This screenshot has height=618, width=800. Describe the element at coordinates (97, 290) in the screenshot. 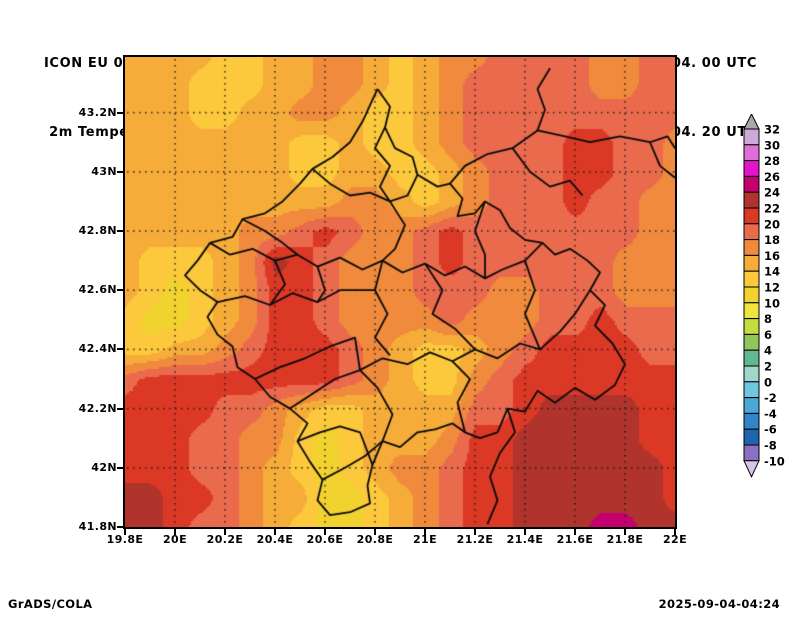

I see `lat-label-42.6N: 42.6N` at that location.